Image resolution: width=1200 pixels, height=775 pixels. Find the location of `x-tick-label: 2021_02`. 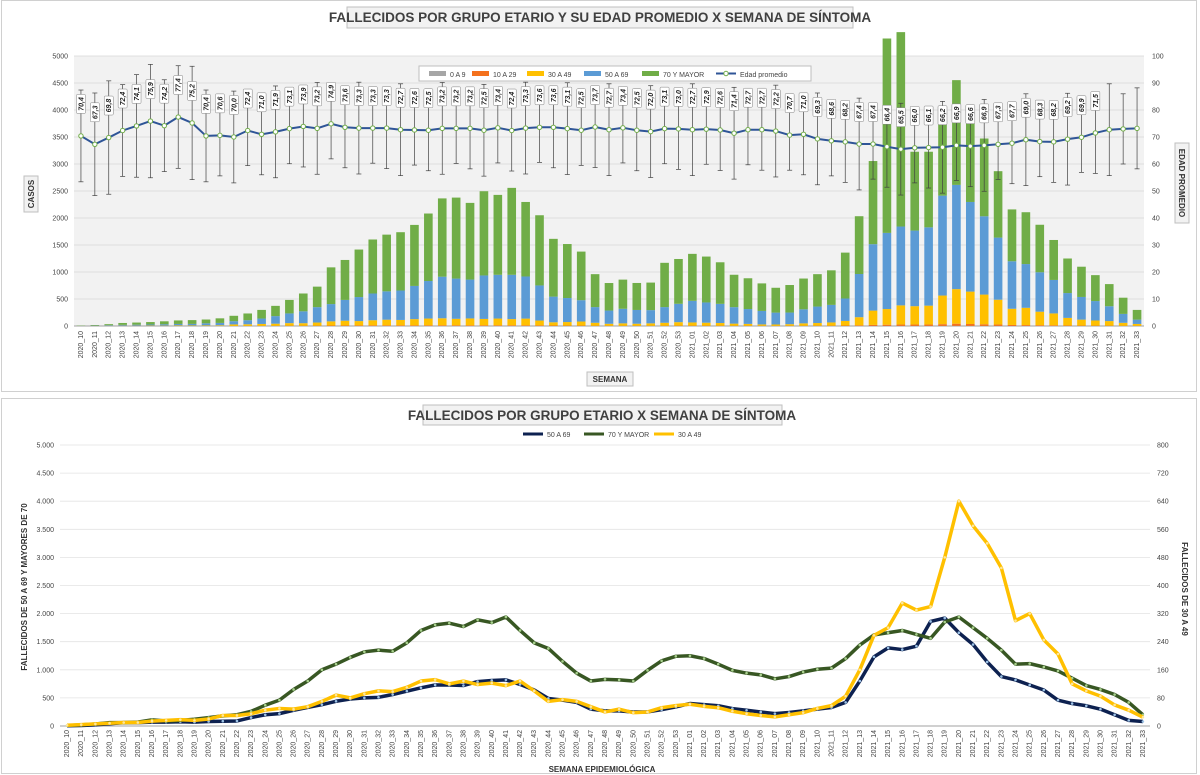

x-tick-label: 2021_02 is located at coordinates (706, 344).